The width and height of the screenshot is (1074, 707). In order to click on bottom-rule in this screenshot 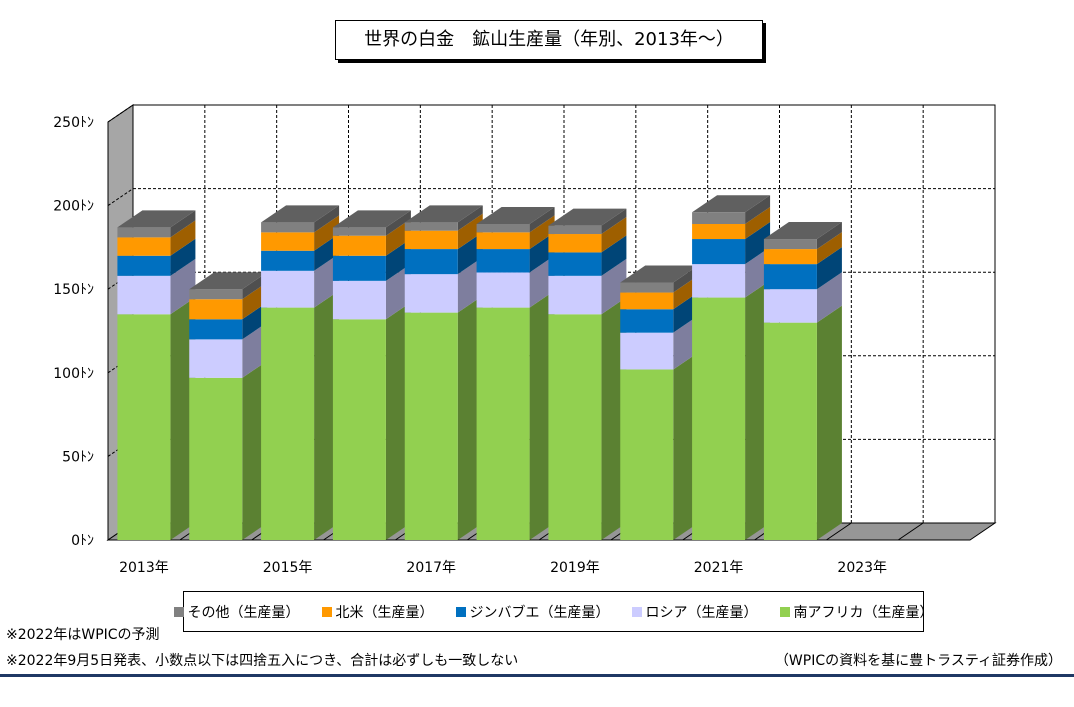, I will do `click(537, 675)`.